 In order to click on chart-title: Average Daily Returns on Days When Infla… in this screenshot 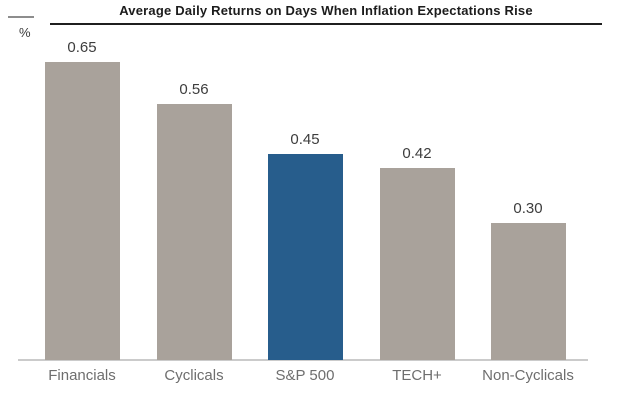, I will do `click(326, 10)`.